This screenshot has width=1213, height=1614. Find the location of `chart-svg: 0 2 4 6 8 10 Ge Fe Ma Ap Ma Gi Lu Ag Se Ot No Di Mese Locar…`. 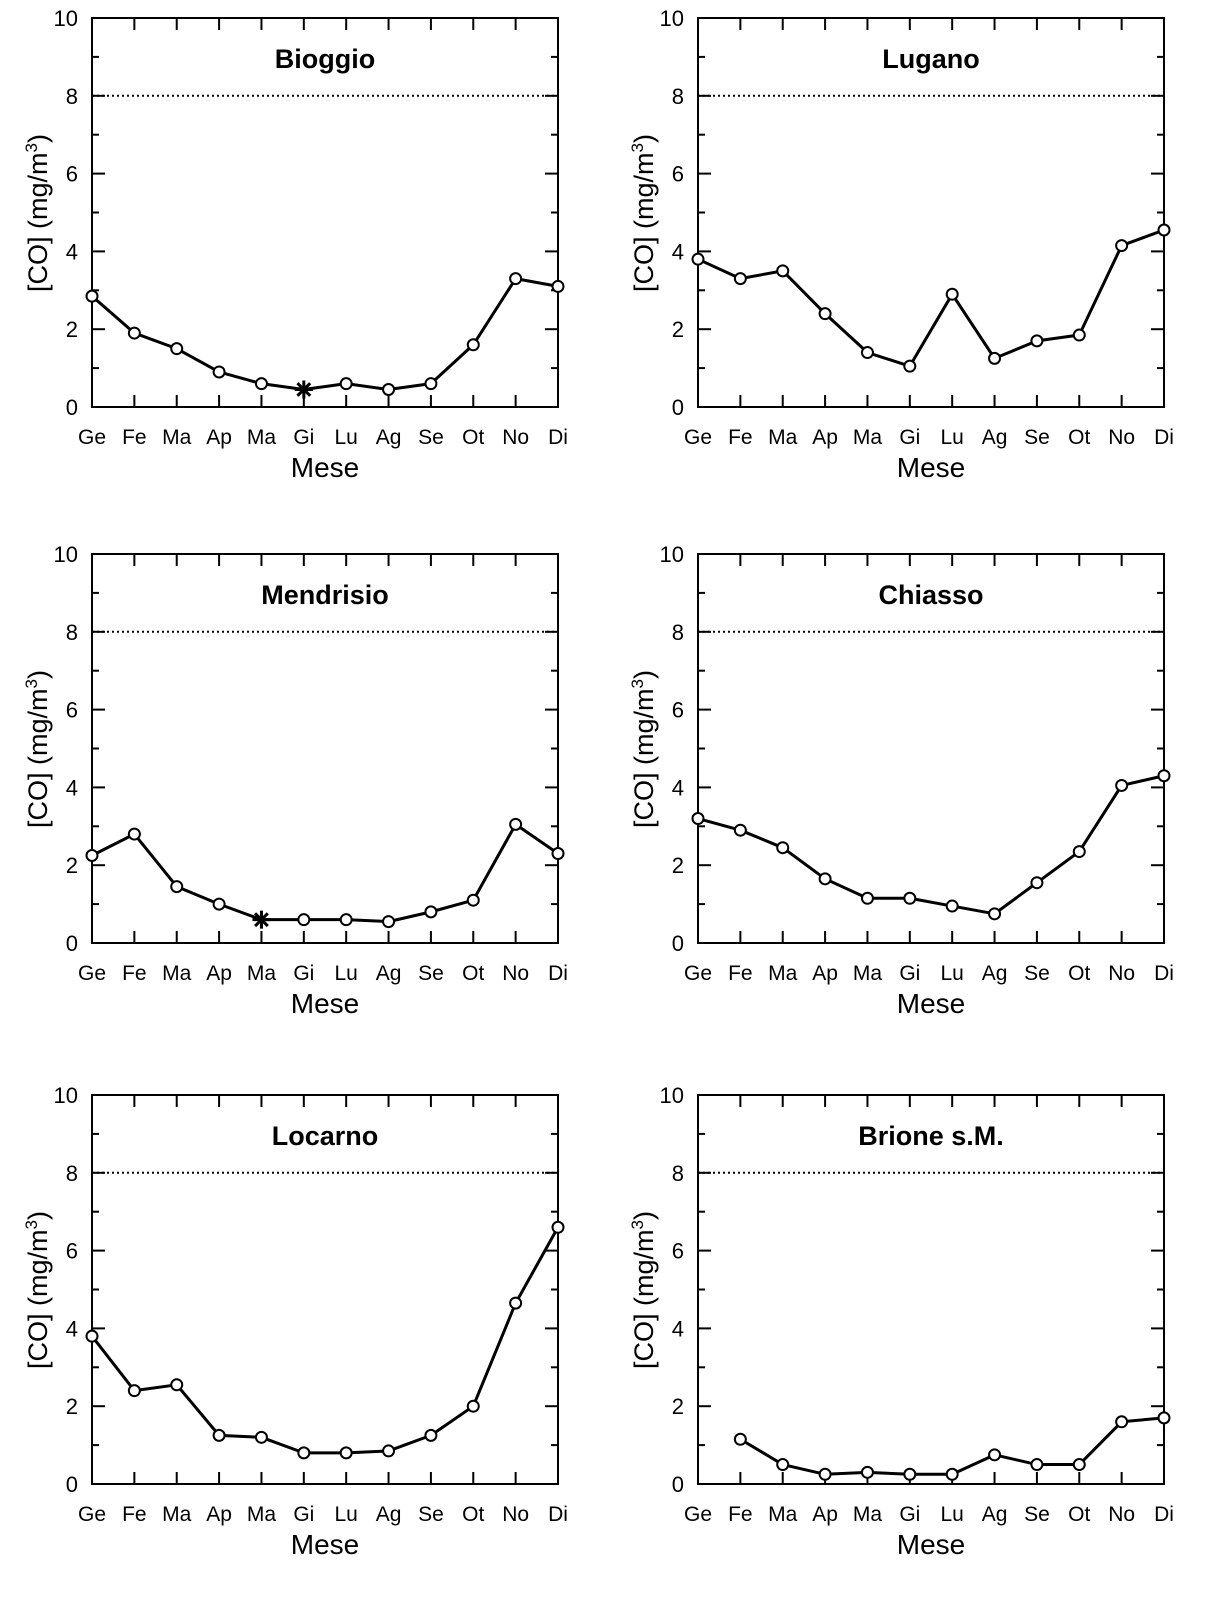

chart-svg: 0 2 4 6 8 10 Ge Fe Ma Ap Ma Gi Lu Ag Se Ot No Di Mese Locar… is located at coordinates (311, 1321).